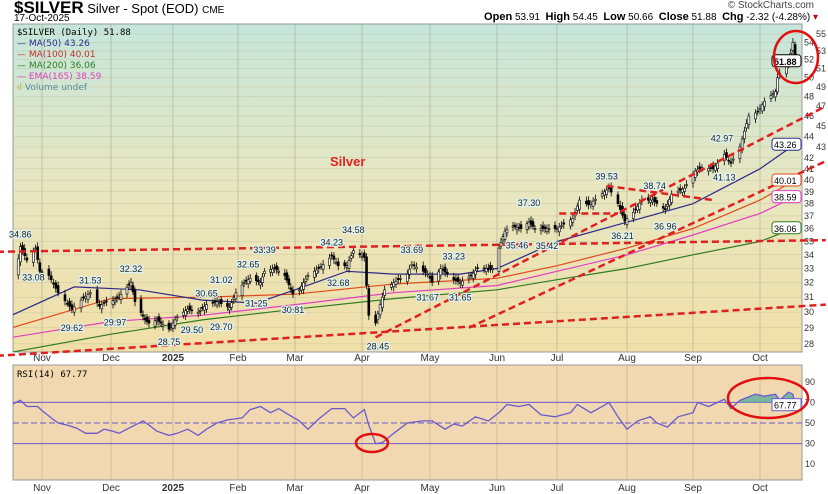 The image size is (828, 494). I want to click on pivot-label: 33.08, so click(33, 277).